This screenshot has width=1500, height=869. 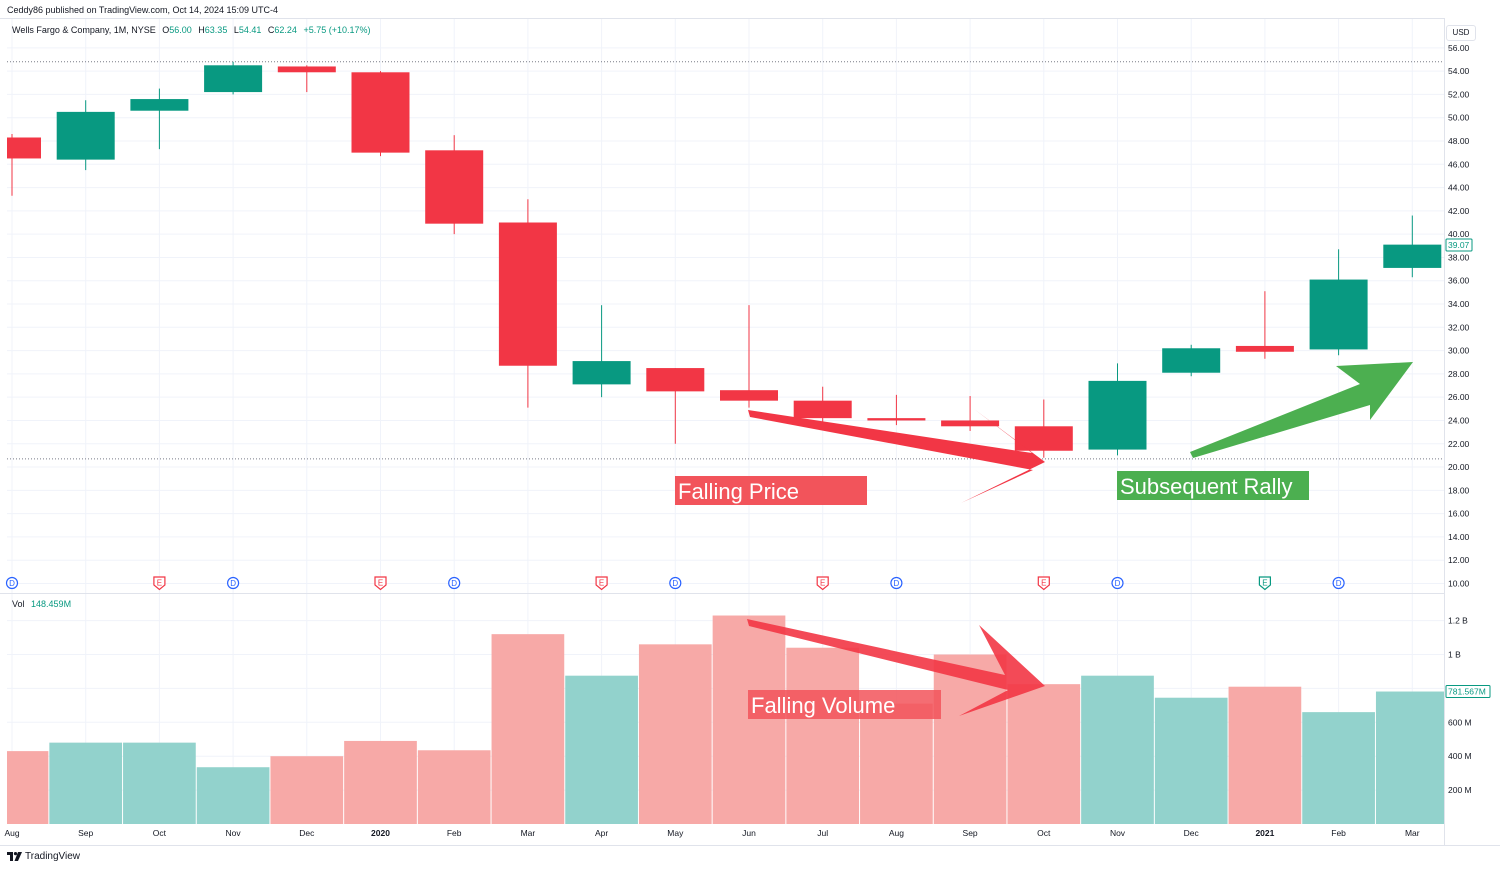 I want to click on price-tick-label: 42.00, so click(x=1459, y=211).